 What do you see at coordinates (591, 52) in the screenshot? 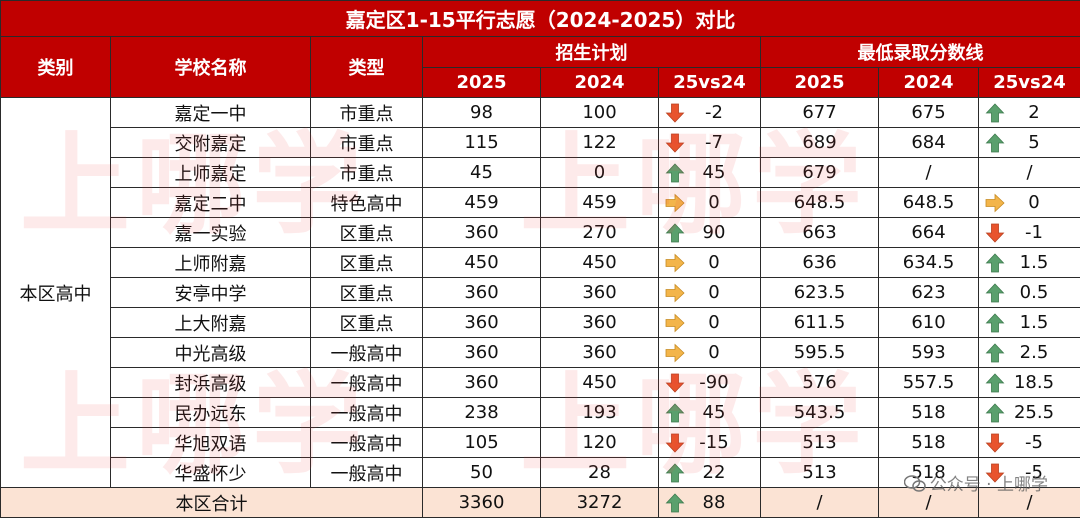
I see `header-enroll-plan: 招生计划` at bounding box center [591, 52].